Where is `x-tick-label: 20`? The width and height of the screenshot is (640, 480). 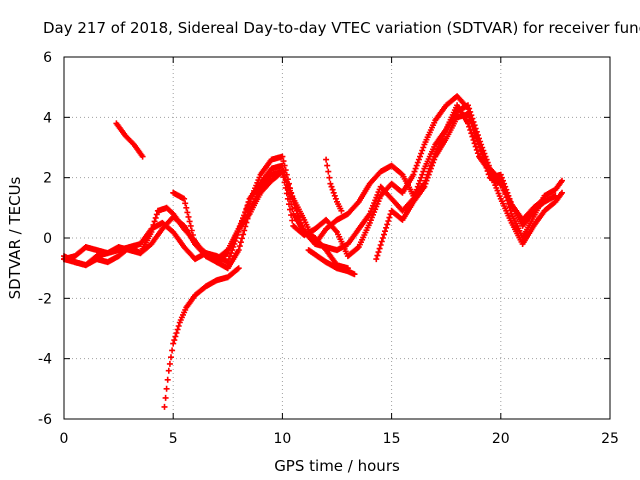
x-tick-label: 20 is located at coordinates (501, 439).